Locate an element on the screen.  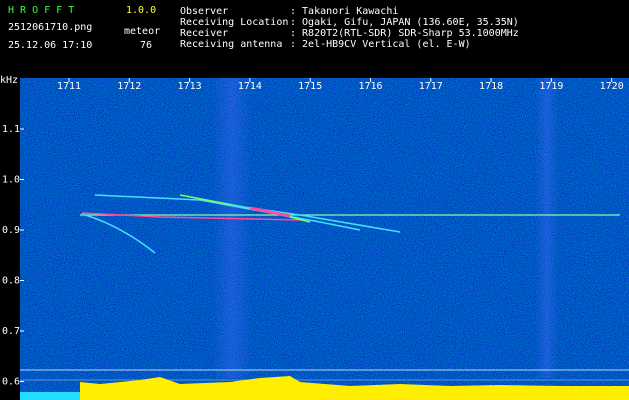
x-tick-label: 1711 is located at coordinates (69, 86).